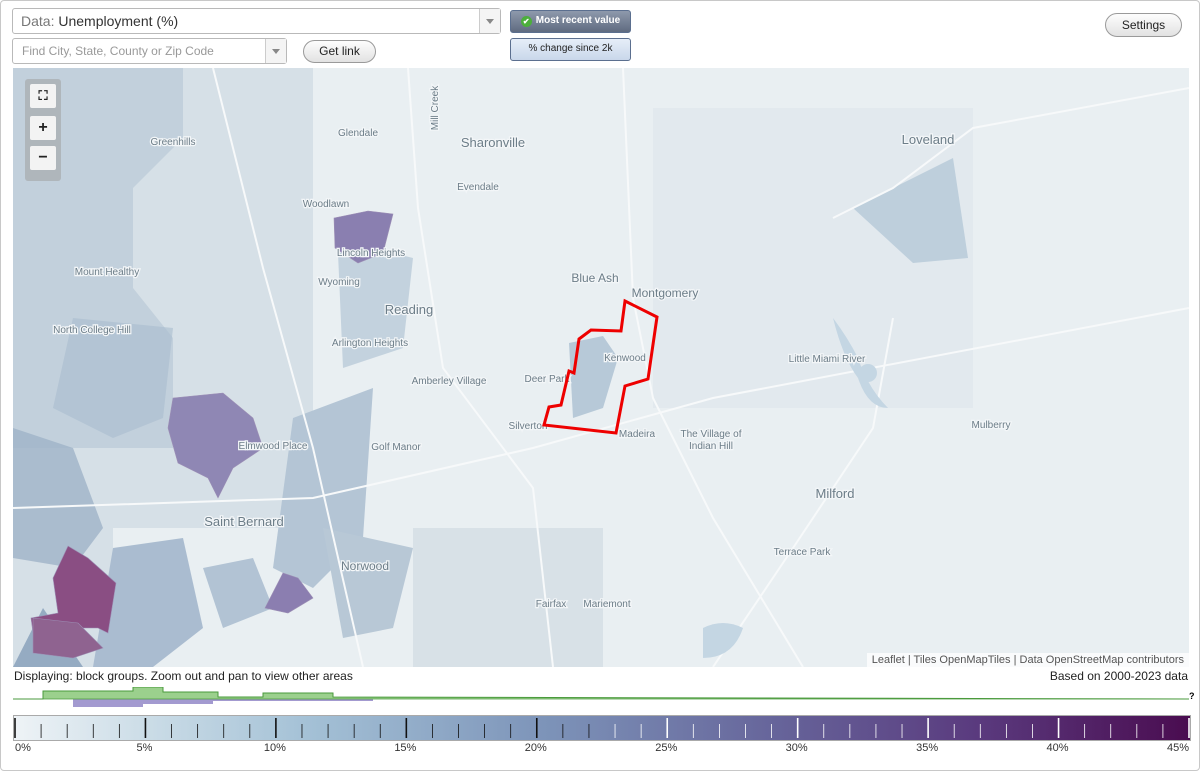  Describe the element at coordinates (365, 566) in the screenshot. I see `place-label: Norwood` at that location.